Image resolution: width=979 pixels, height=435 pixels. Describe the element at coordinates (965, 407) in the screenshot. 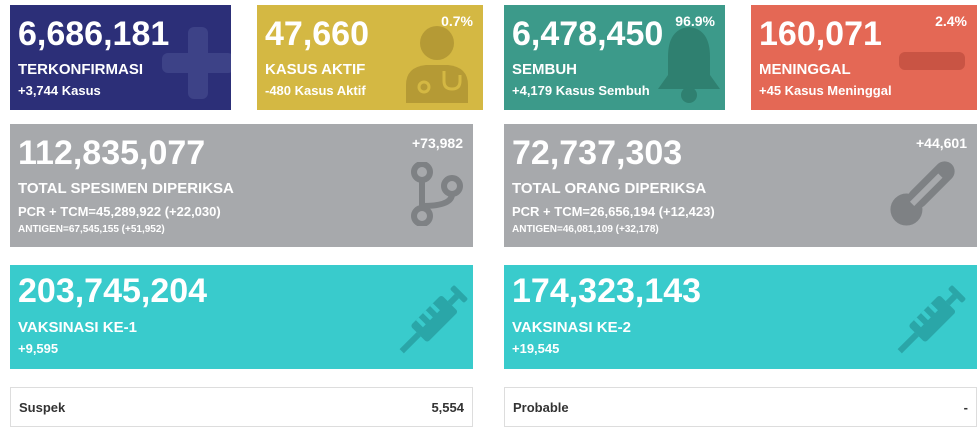

I see `probable-value: -` at that location.